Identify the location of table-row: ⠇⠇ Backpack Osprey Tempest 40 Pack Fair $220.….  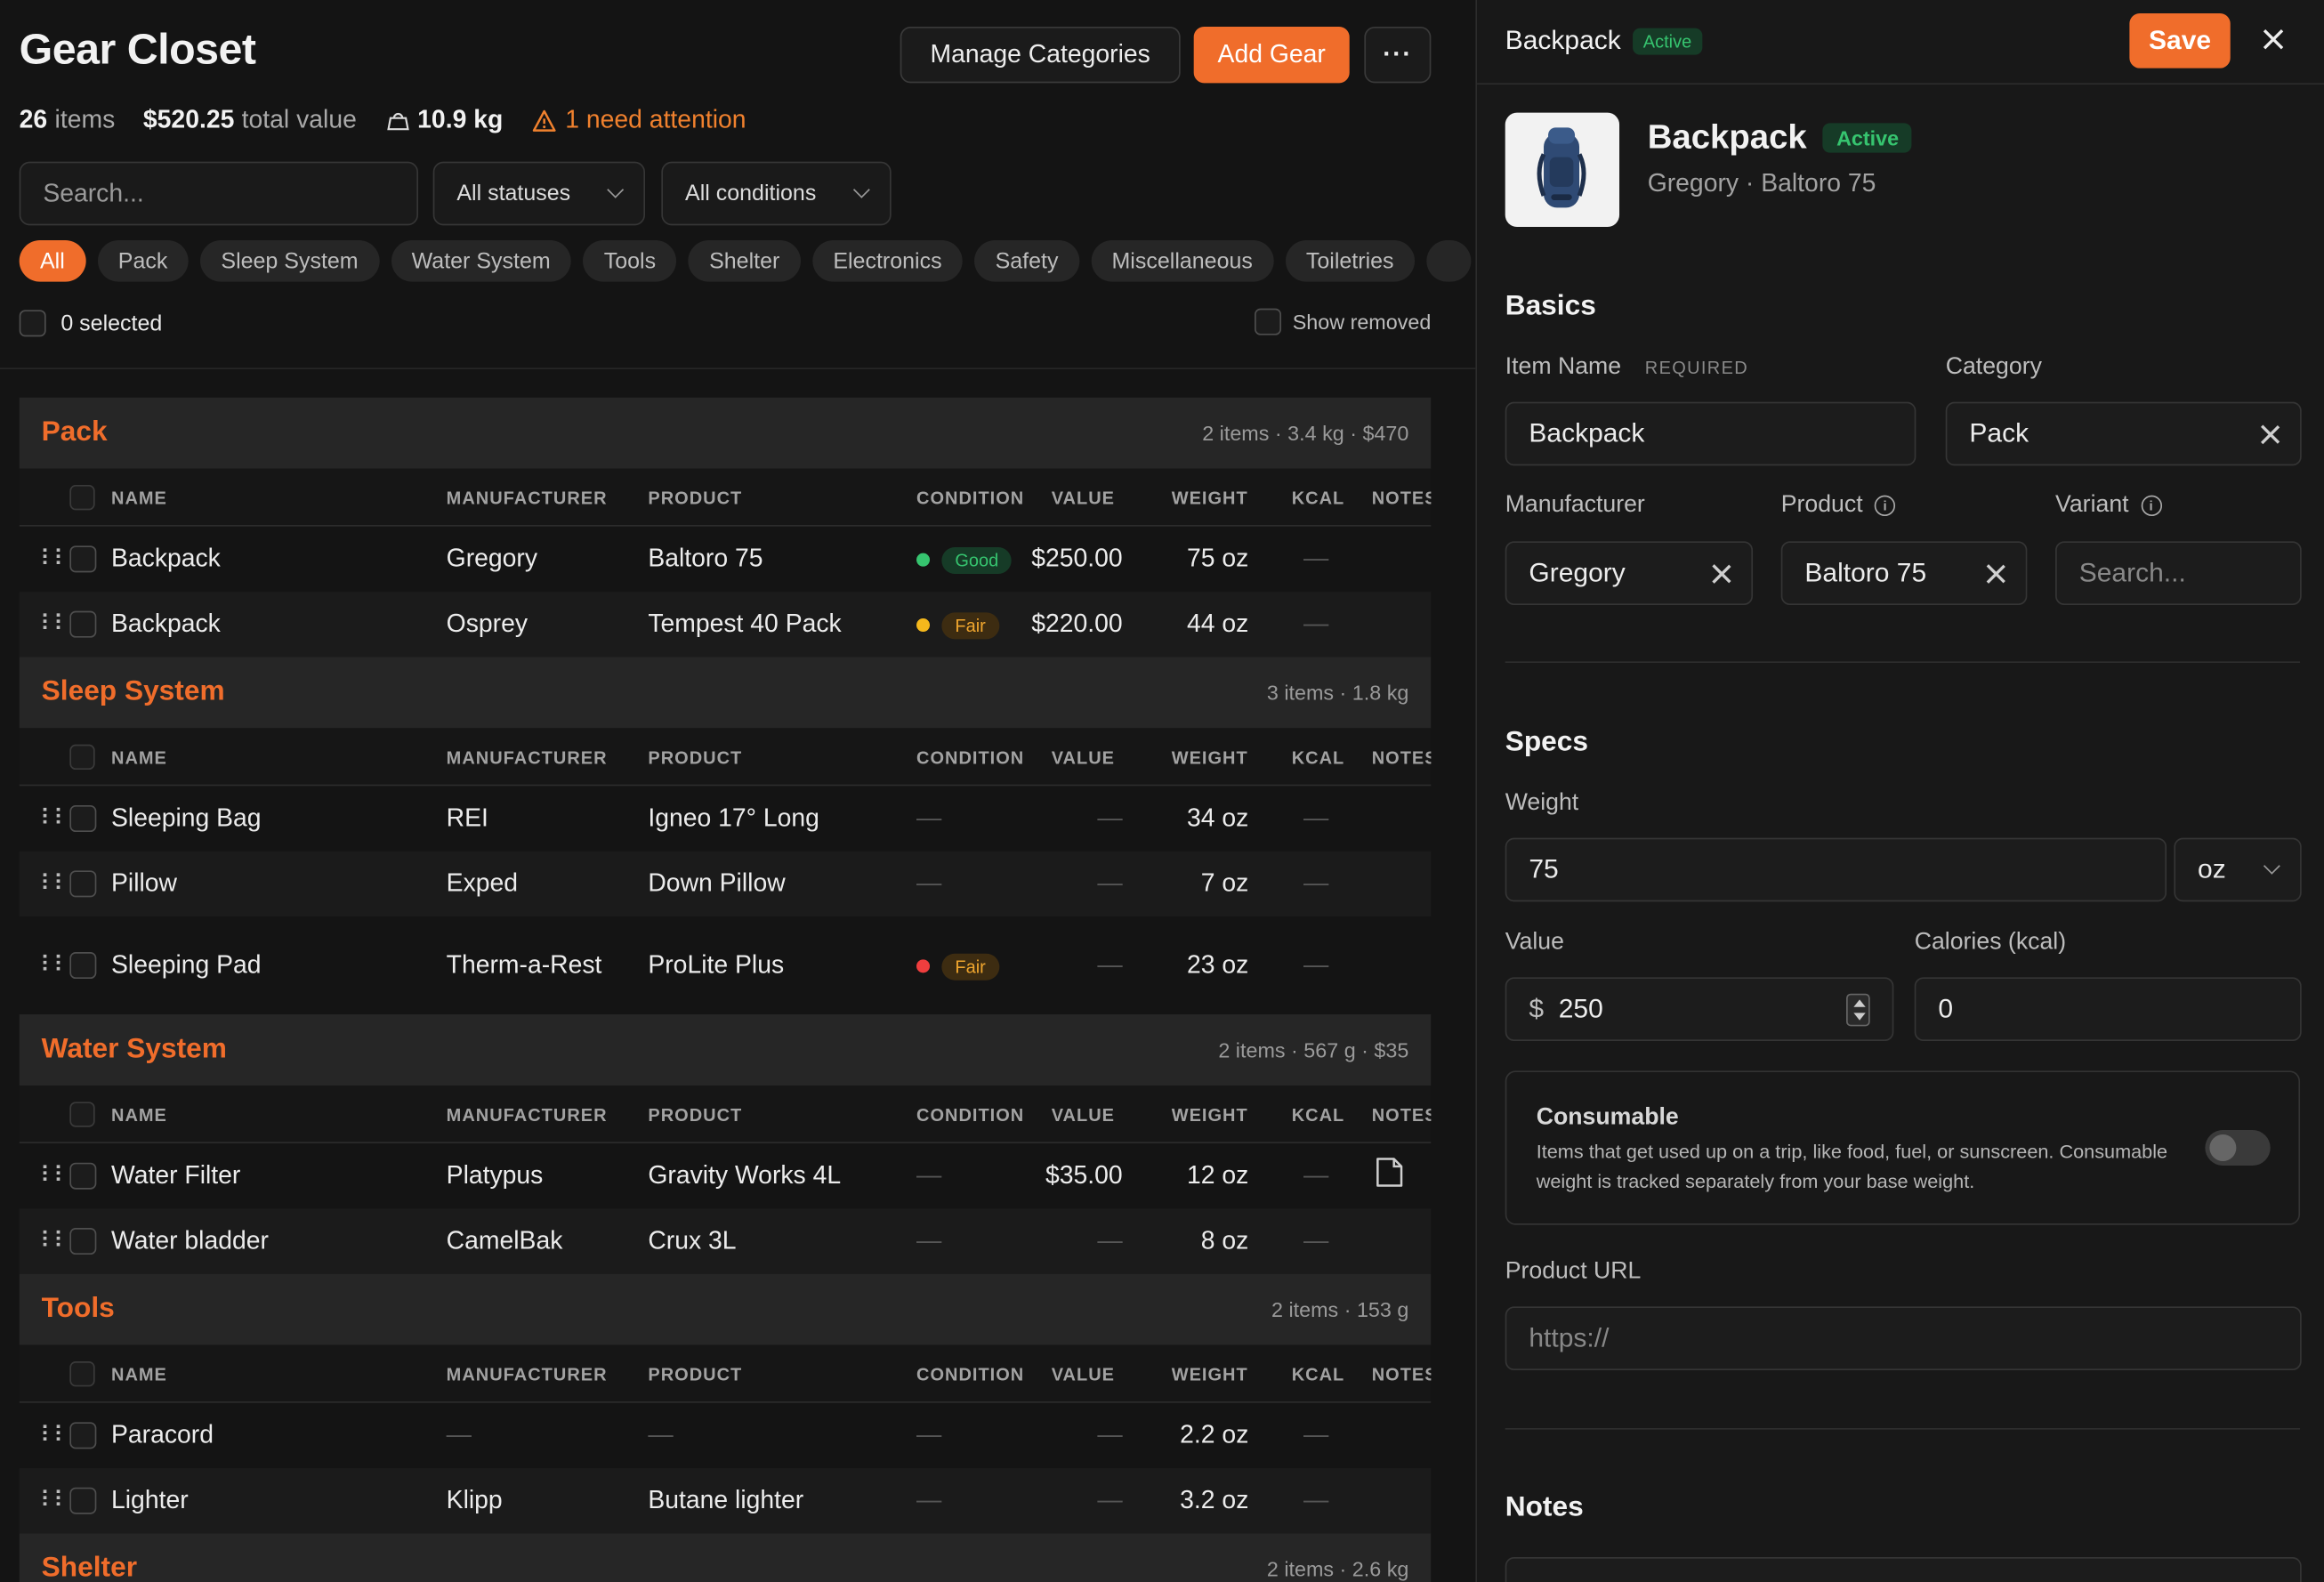
(725, 625).